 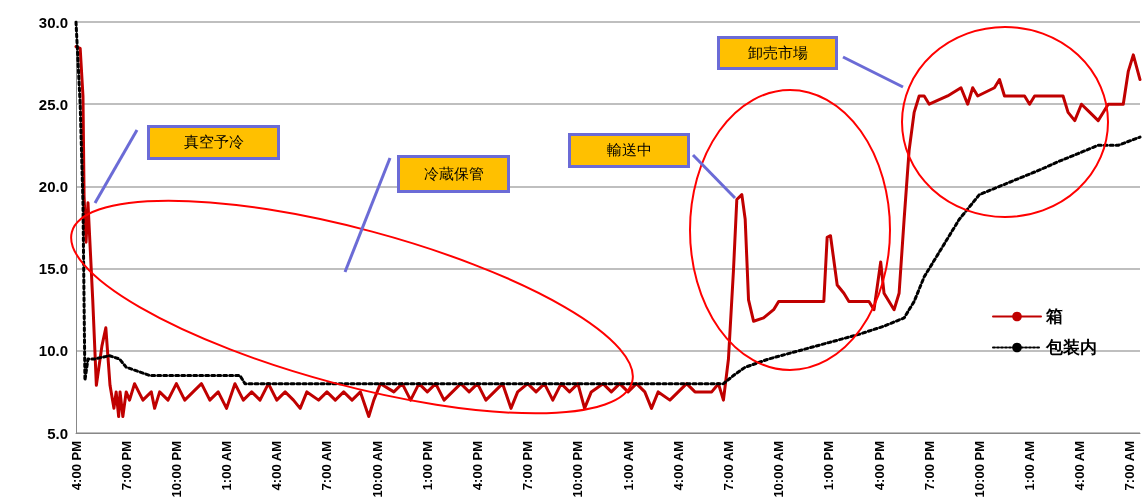 What do you see at coordinates (57, 433) in the screenshot?
I see `y-tick-label: 5.0` at bounding box center [57, 433].